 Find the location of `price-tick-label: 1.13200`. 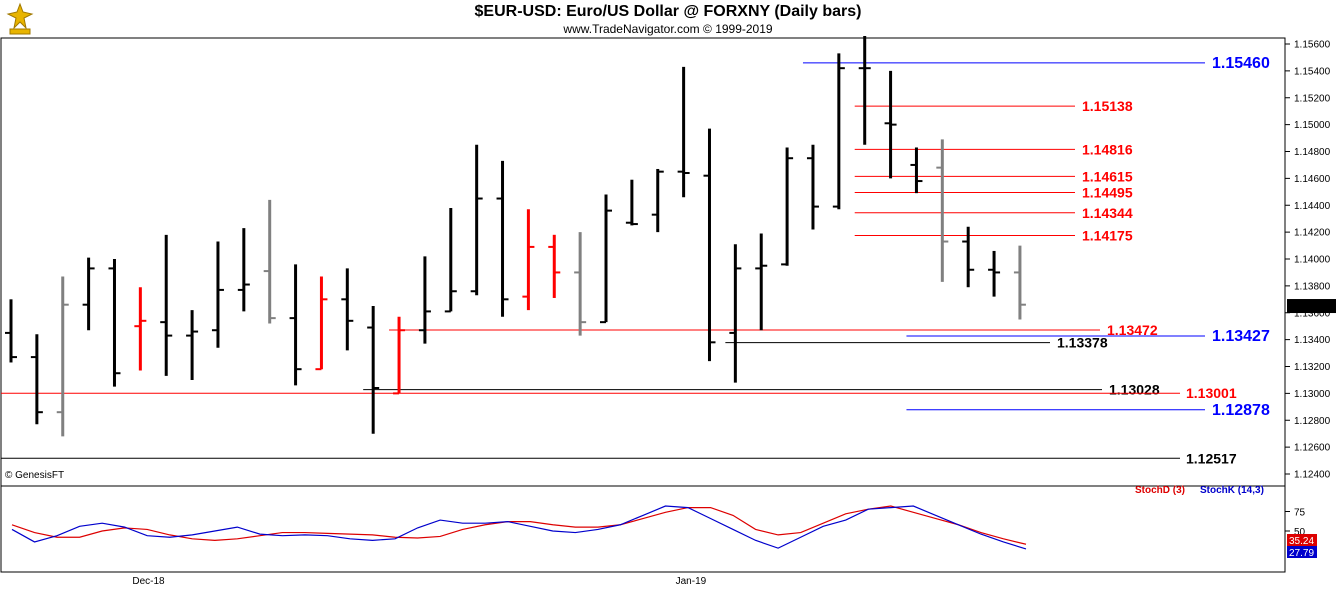

price-tick-label: 1.13200 is located at coordinates (1312, 367).